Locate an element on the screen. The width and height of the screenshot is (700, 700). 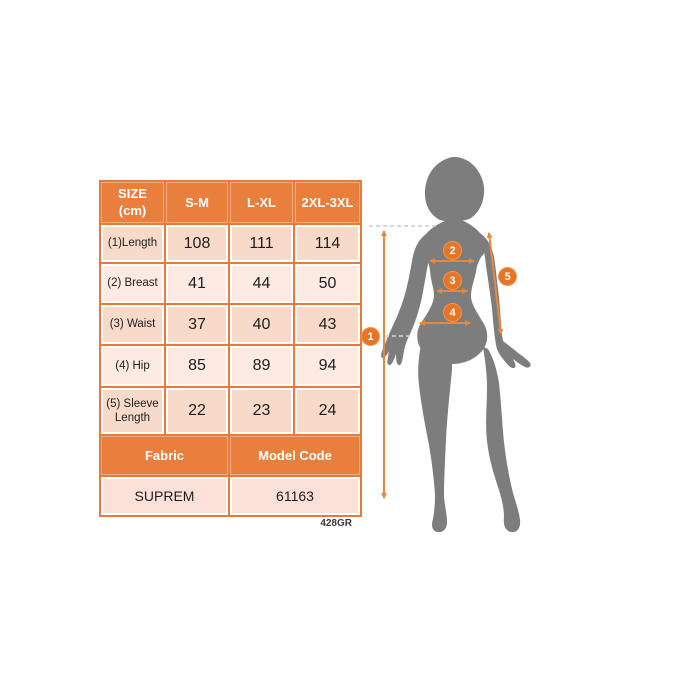
silhouette-head is located at coordinates (454, 189).